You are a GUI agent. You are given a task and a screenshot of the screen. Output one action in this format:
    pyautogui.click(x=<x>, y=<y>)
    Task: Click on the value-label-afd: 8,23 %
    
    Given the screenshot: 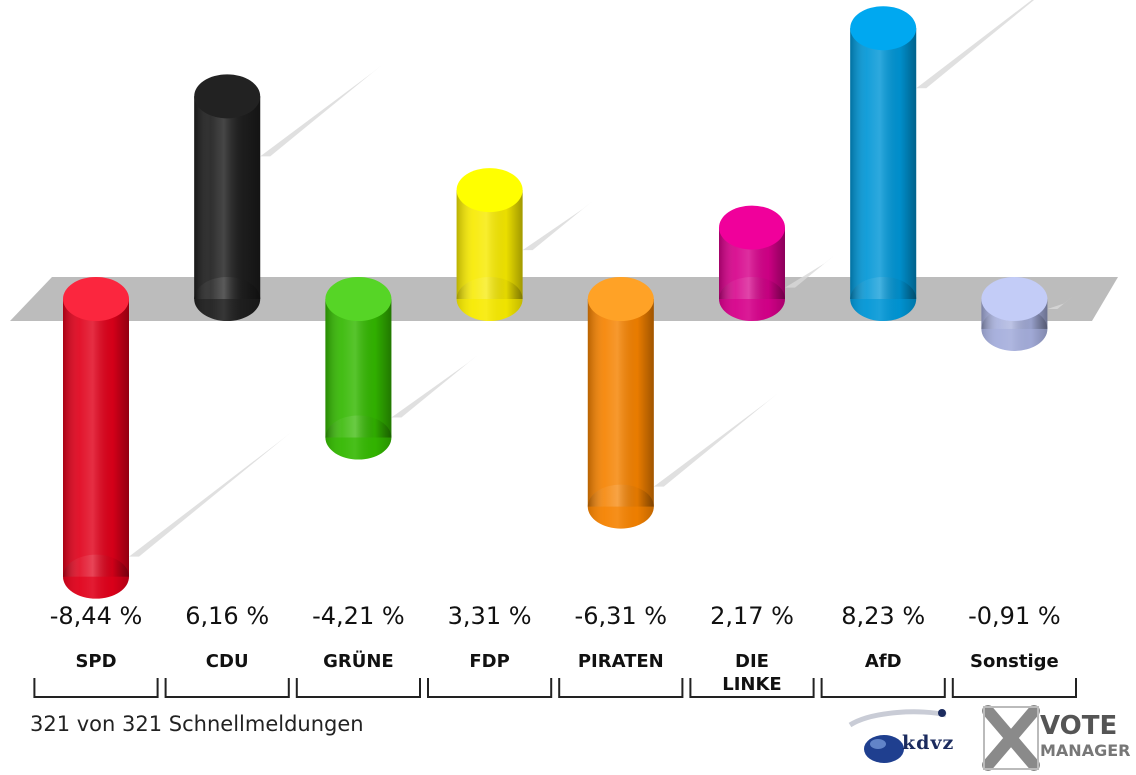 What is the action you would take?
    pyautogui.click(x=883, y=616)
    